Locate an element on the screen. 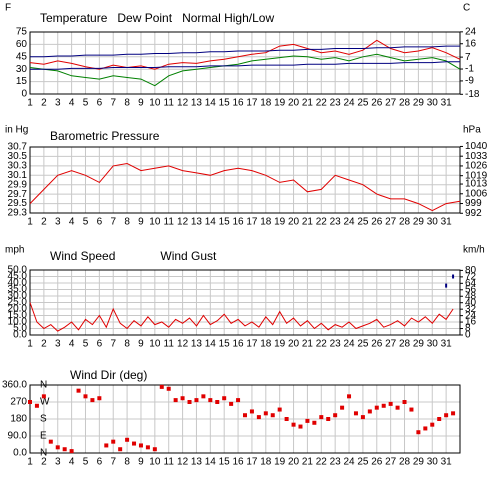  x-tick-label: 27 is located at coordinates (391, 103).